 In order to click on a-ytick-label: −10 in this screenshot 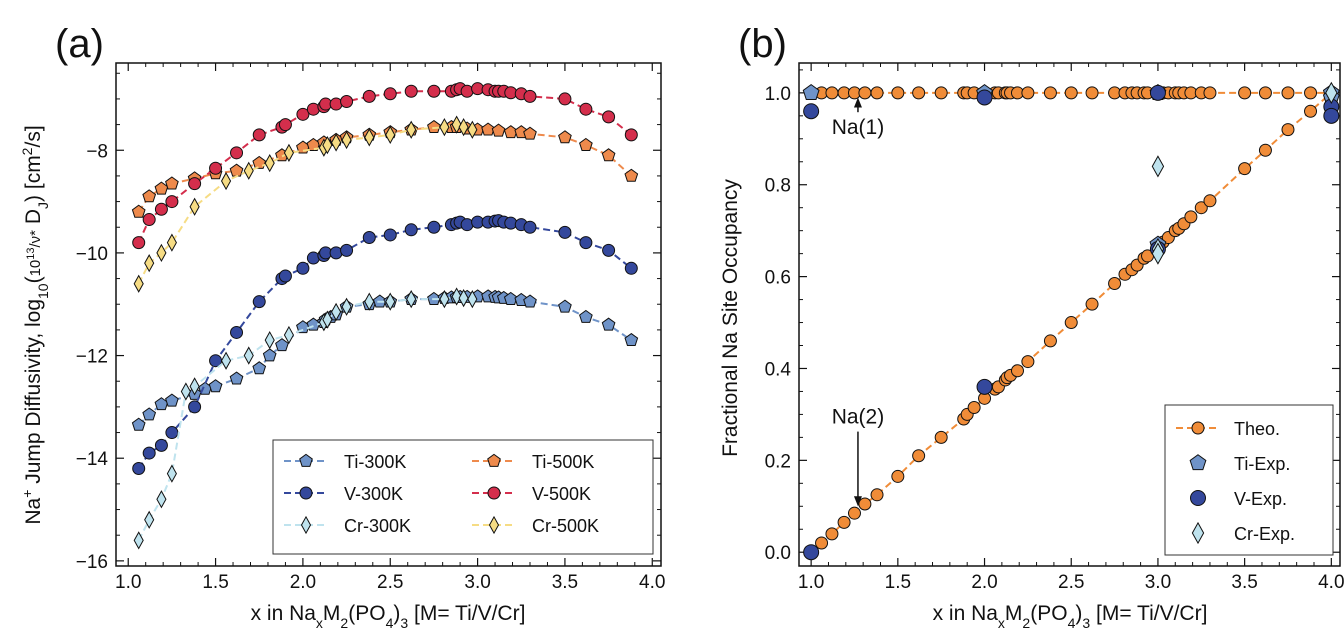, I will do `click(92, 254)`.